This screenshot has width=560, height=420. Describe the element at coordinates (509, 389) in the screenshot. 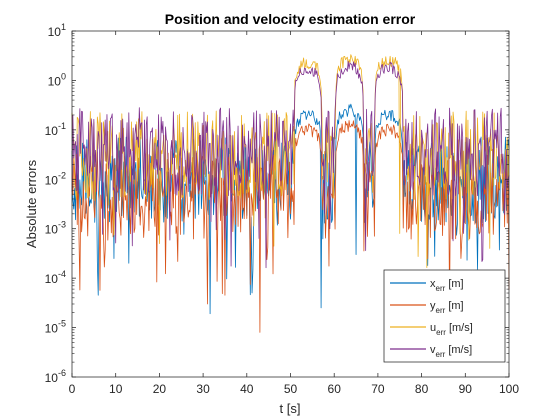

I see `x-tick-label: 100` at that location.